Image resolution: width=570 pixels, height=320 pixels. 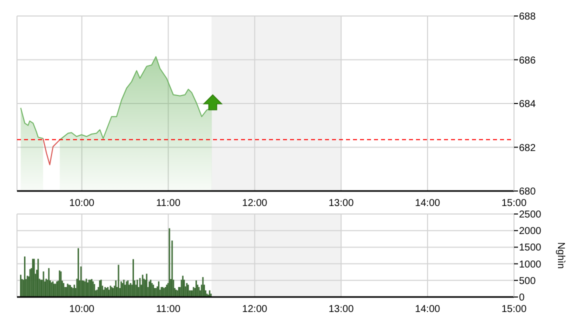 I want to click on y-tick-label: 0, so click(x=522, y=298).